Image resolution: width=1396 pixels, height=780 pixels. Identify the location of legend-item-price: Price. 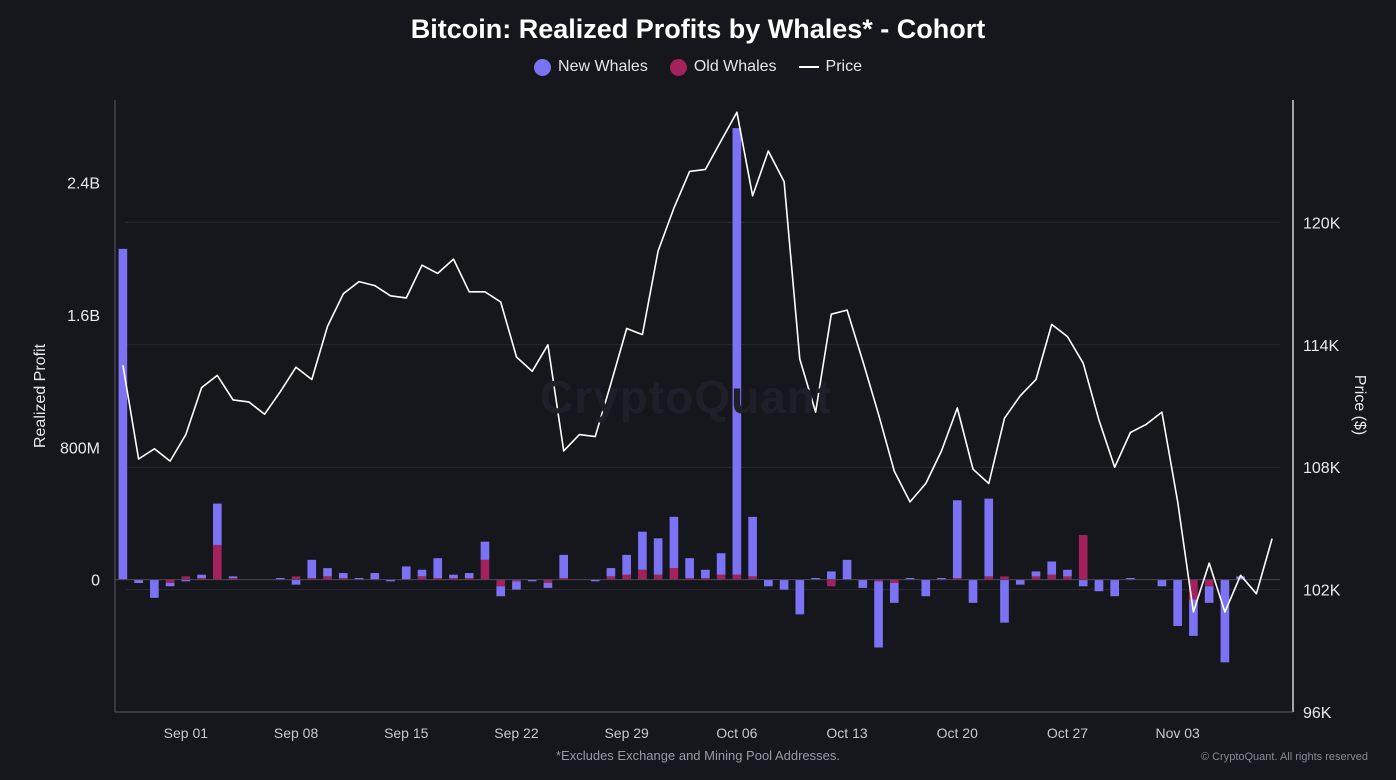
(830, 67).